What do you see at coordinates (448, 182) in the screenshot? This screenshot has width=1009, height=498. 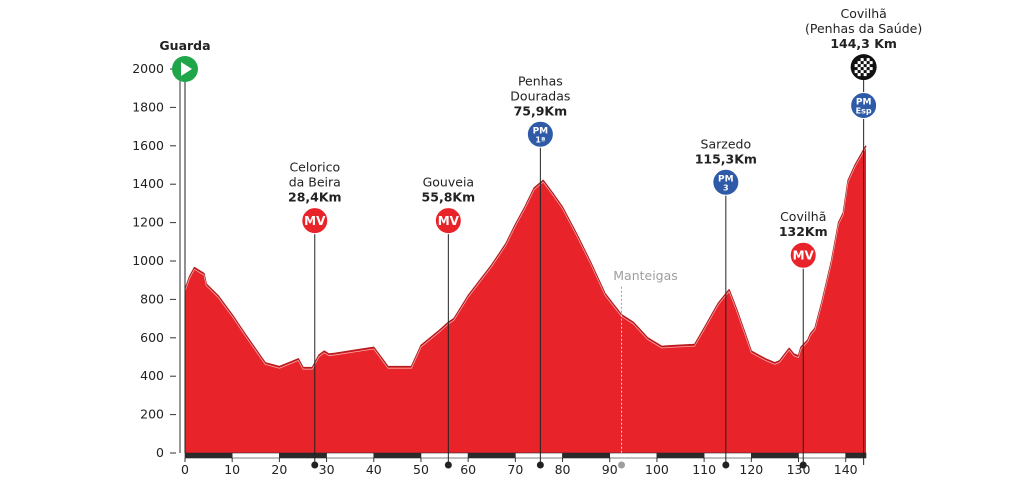 I see `marker-label: Gouveia` at bounding box center [448, 182].